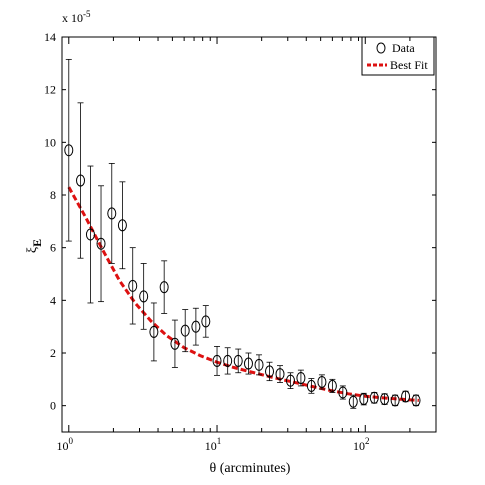 The height and width of the screenshot is (485, 485). What do you see at coordinates (50, 90) in the screenshot?
I see `y-tick-label: 12` at bounding box center [50, 90].